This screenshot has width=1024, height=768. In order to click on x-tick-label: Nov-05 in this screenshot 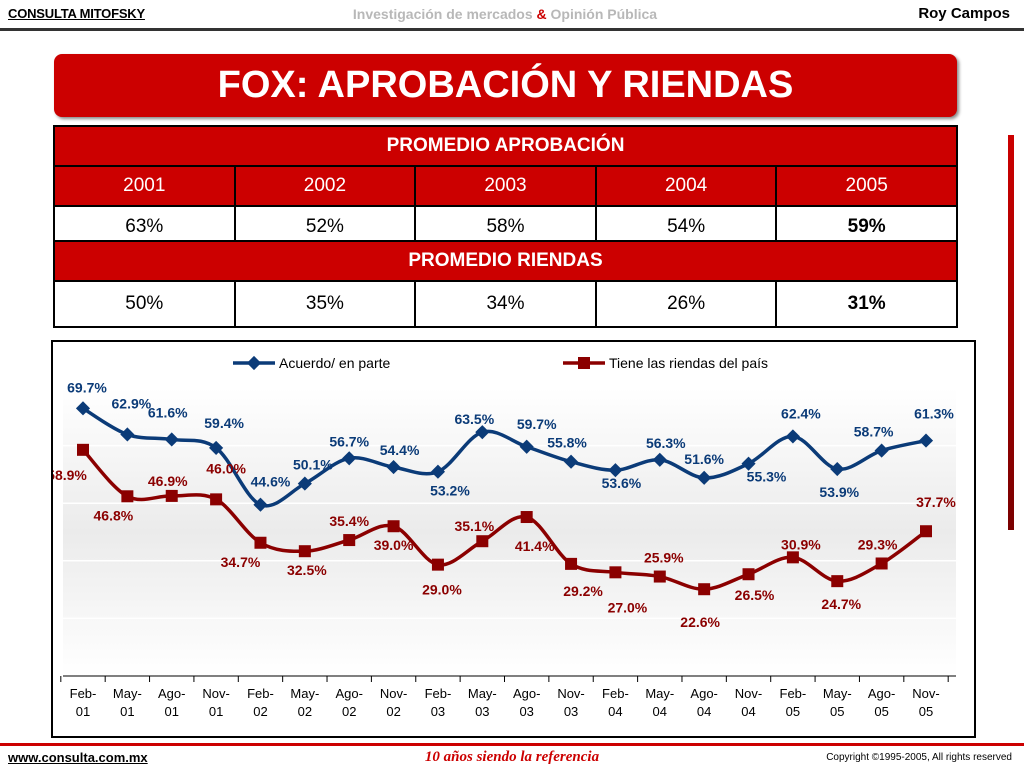, I will do `click(925, 702)`.